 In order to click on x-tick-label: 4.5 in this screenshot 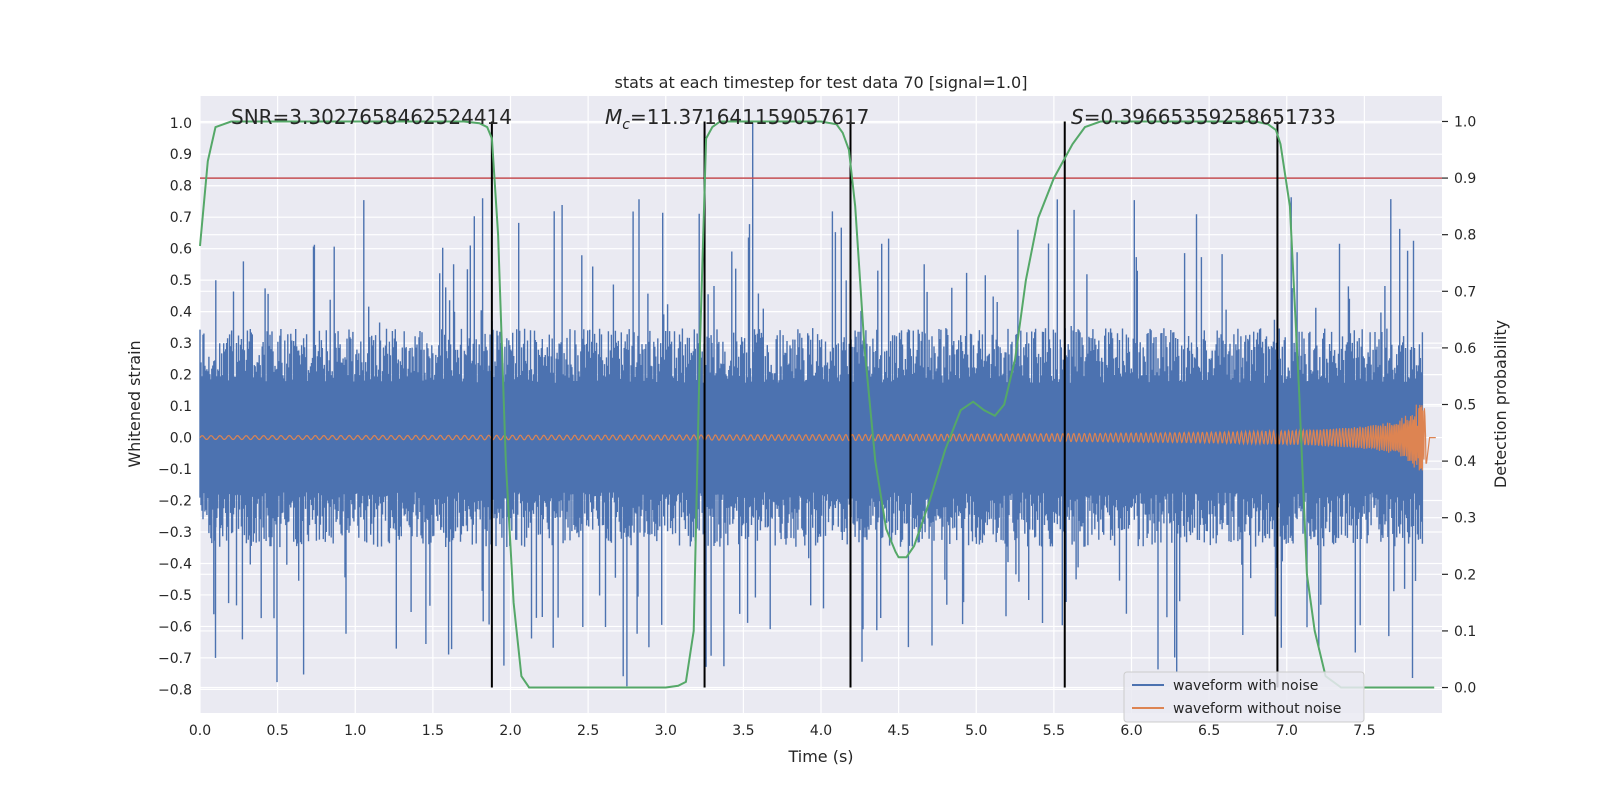, I will do `click(898, 731)`.